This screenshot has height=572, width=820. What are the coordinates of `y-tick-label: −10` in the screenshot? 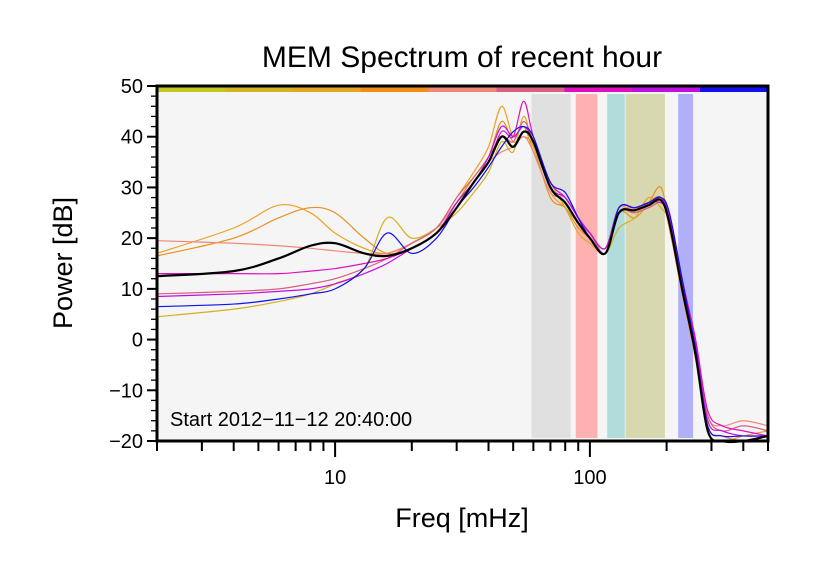 It's located at (126, 391).